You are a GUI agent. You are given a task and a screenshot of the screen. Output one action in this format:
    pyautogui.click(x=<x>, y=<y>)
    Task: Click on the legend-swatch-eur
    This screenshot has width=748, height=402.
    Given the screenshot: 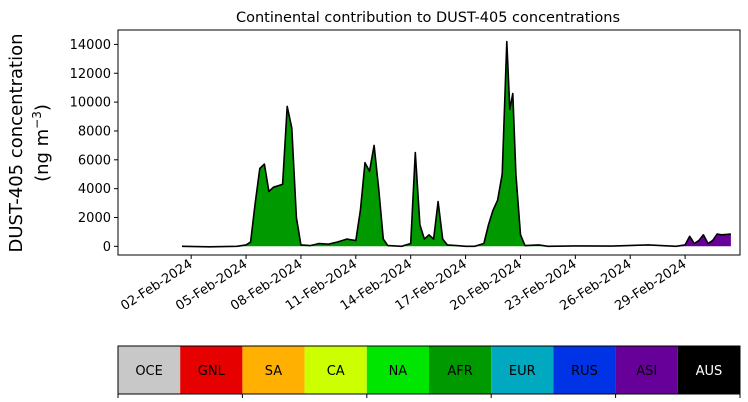 What is the action you would take?
    pyautogui.click(x=522, y=370)
    